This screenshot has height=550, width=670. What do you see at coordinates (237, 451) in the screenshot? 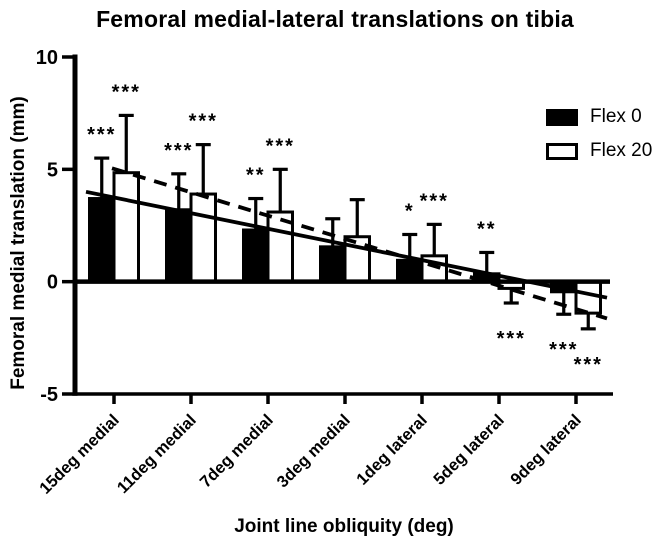
I see `x-category-label: 7deg medial` at bounding box center [237, 451].